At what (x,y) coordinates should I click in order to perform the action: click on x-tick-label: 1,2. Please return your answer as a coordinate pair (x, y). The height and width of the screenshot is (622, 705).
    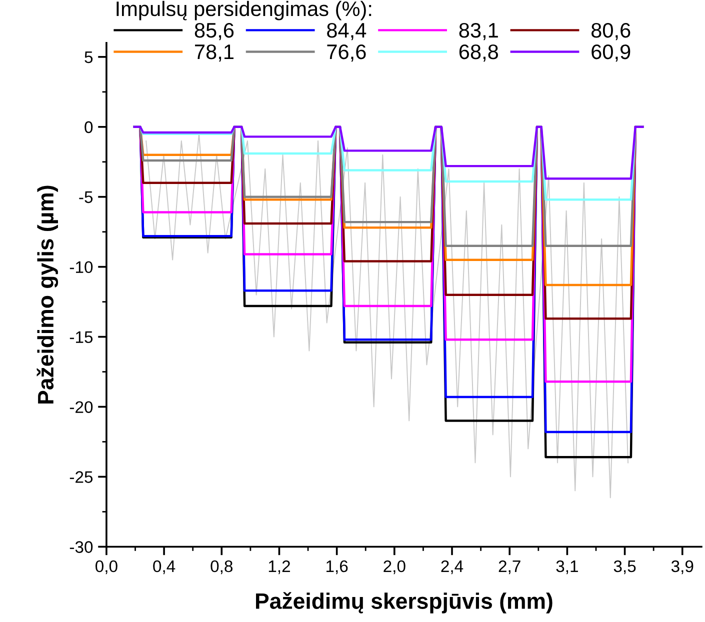
    Looking at the image, I should click on (279, 567).